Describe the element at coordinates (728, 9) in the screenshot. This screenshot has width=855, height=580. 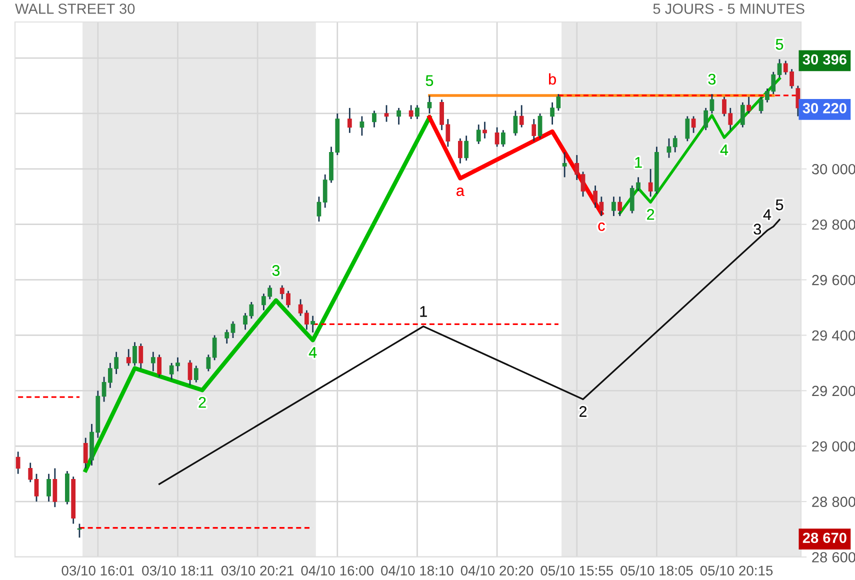
I see `chart-subtitle: 5 JOURS - 5 MINUTES` at that location.